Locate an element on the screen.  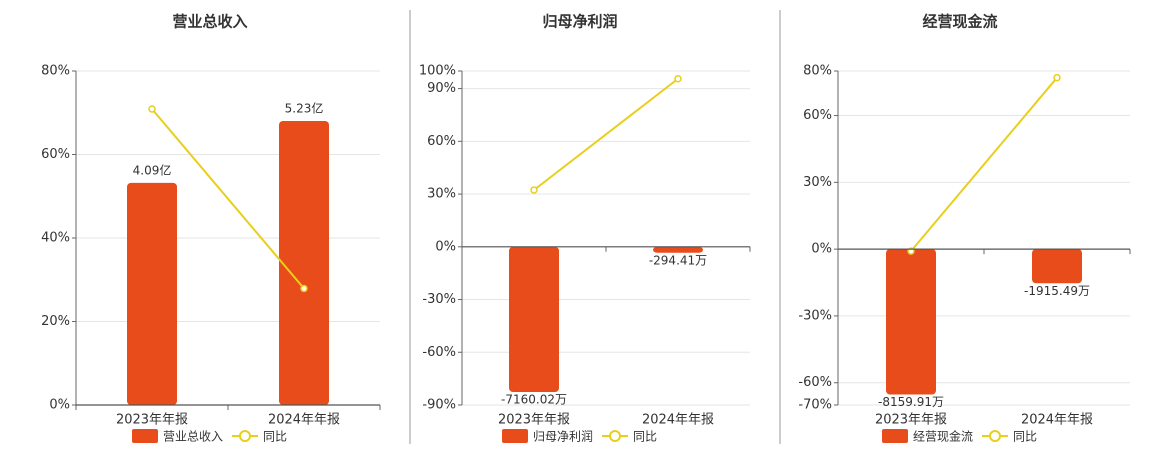
y-tick-label: 100% is located at coordinates (437, 71).